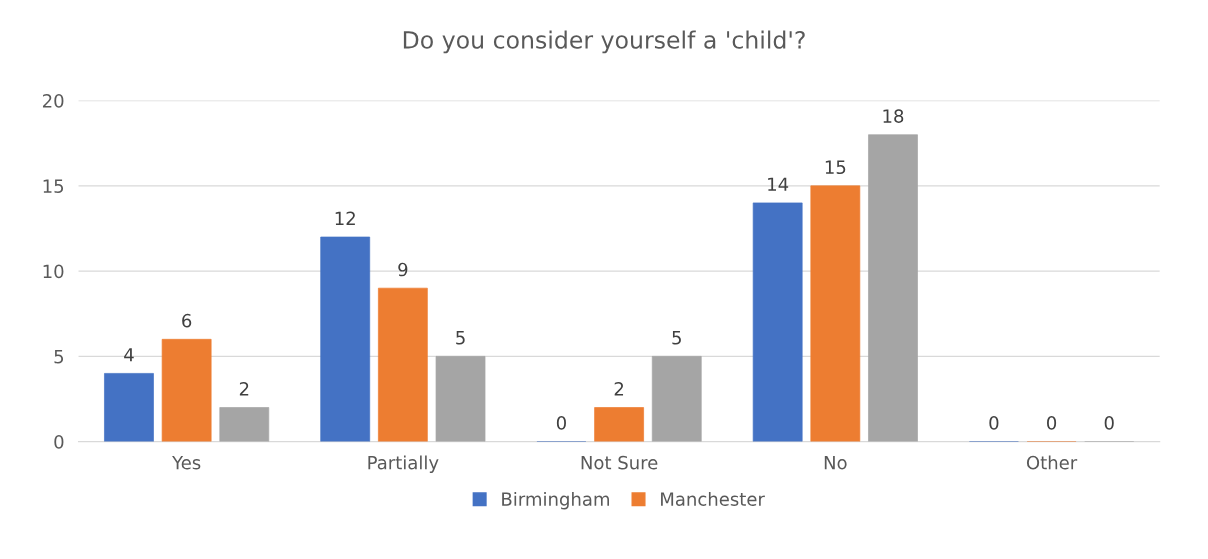 This screenshot has width=1208, height=559. What do you see at coordinates (893, 116) in the screenshot?
I see `data-label: 18` at bounding box center [893, 116].